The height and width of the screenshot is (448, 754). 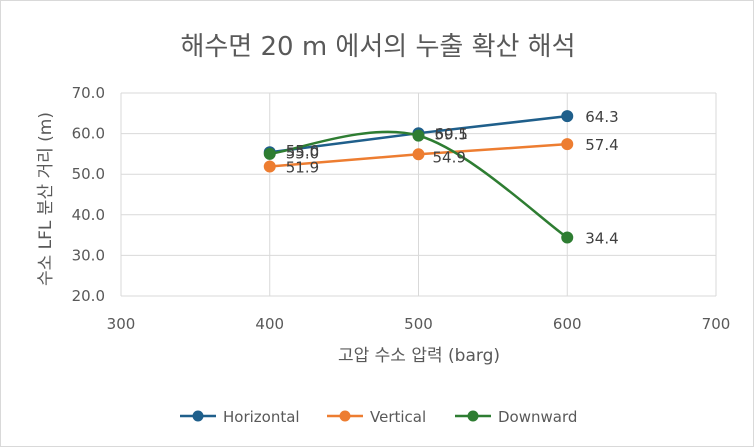 What do you see at coordinates (345, 416) in the screenshot?
I see `legend-marker-vertical` at bounding box center [345, 416].